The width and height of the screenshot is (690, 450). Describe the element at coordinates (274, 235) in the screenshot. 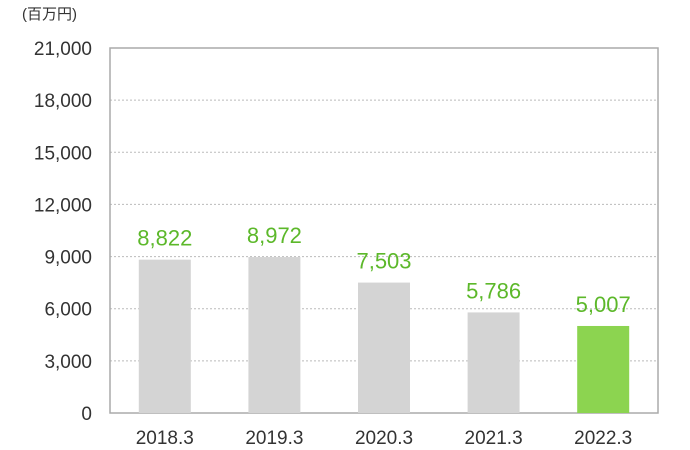

I see `value-label: 8,972` at that location.